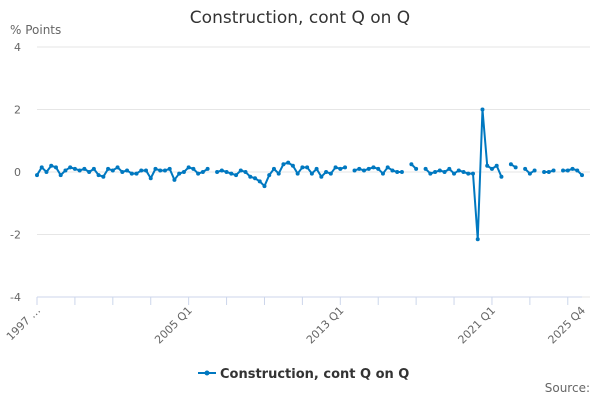 The width and height of the screenshot is (600, 400). Describe the element at coordinates (173, 325) in the screenshot. I see `x-tick-label: 2005 Q1` at that location.